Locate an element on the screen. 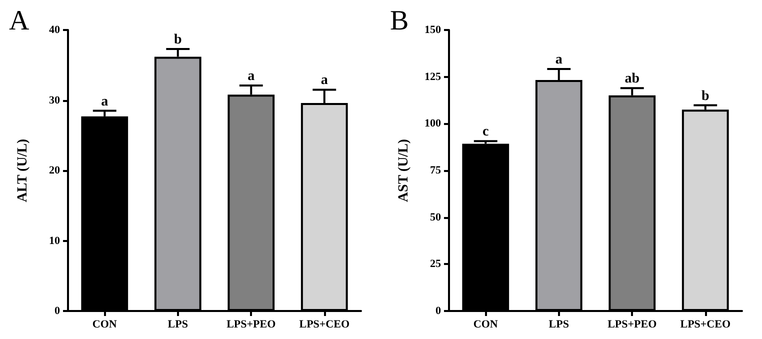 The image size is (762, 339). y-tick-label: 20 is located at coordinates (54, 170).